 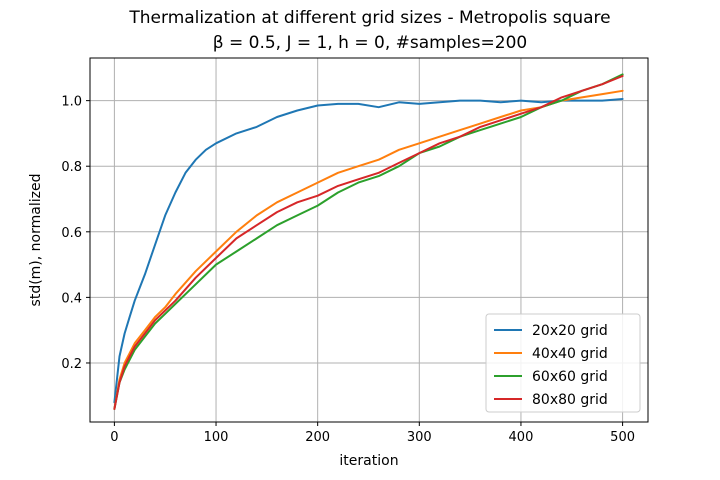 I want to click on y-tick-label: 1.0, so click(x=71, y=102).